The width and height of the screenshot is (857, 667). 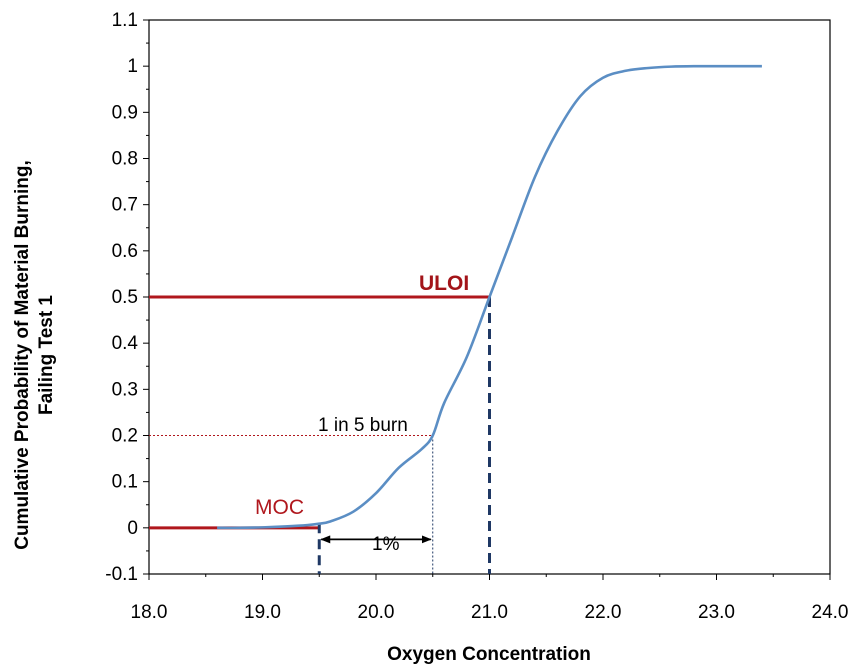 What do you see at coordinates (444, 283) in the screenshot?
I see `uloi-label: ULOI` at bounding box center [444, 283].